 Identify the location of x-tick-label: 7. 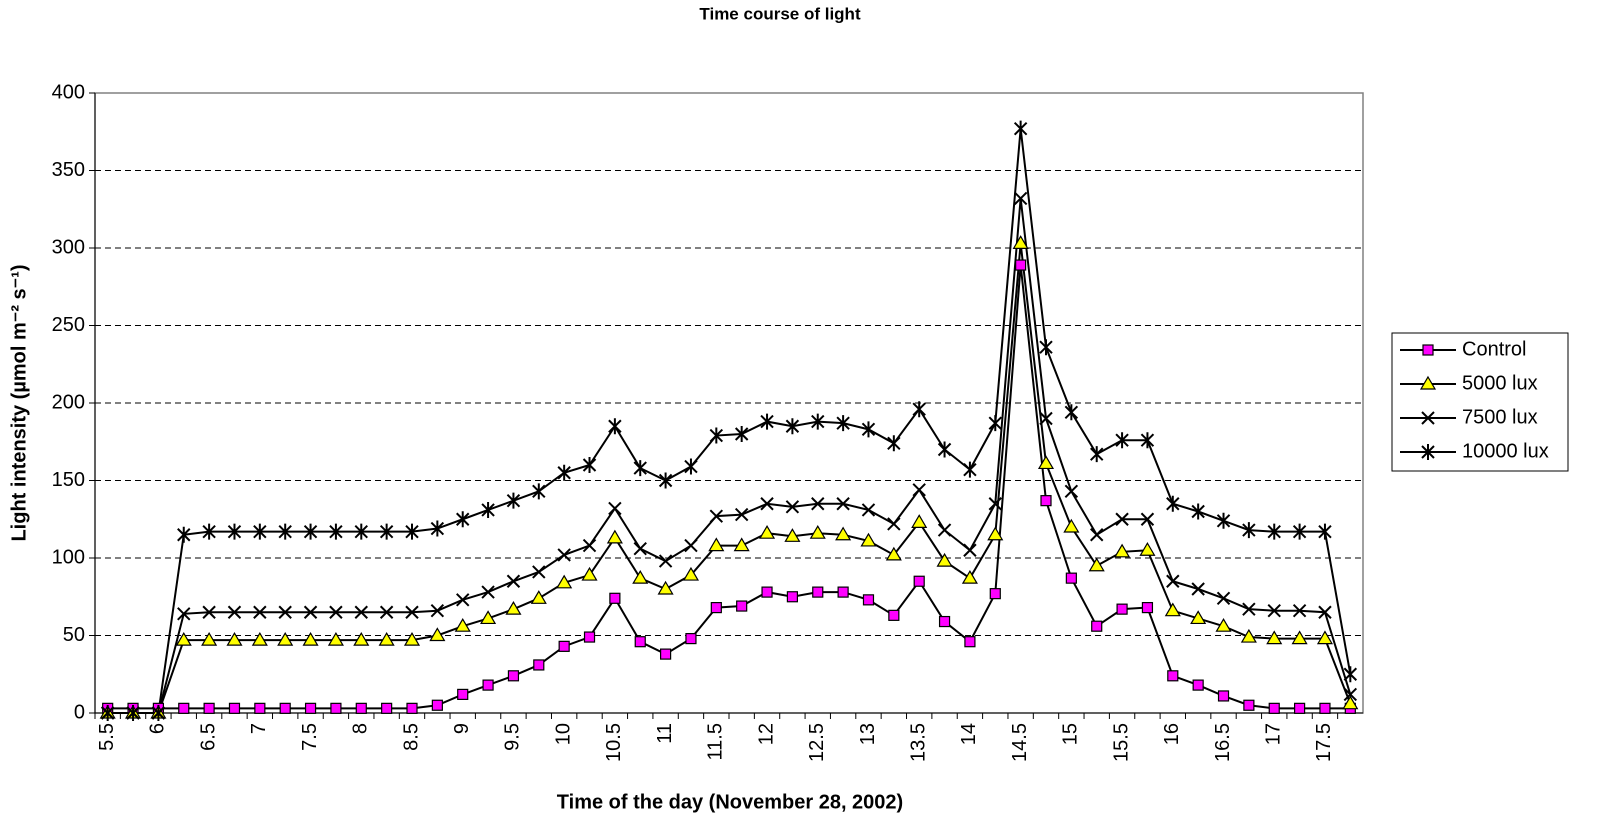
(259, 728).